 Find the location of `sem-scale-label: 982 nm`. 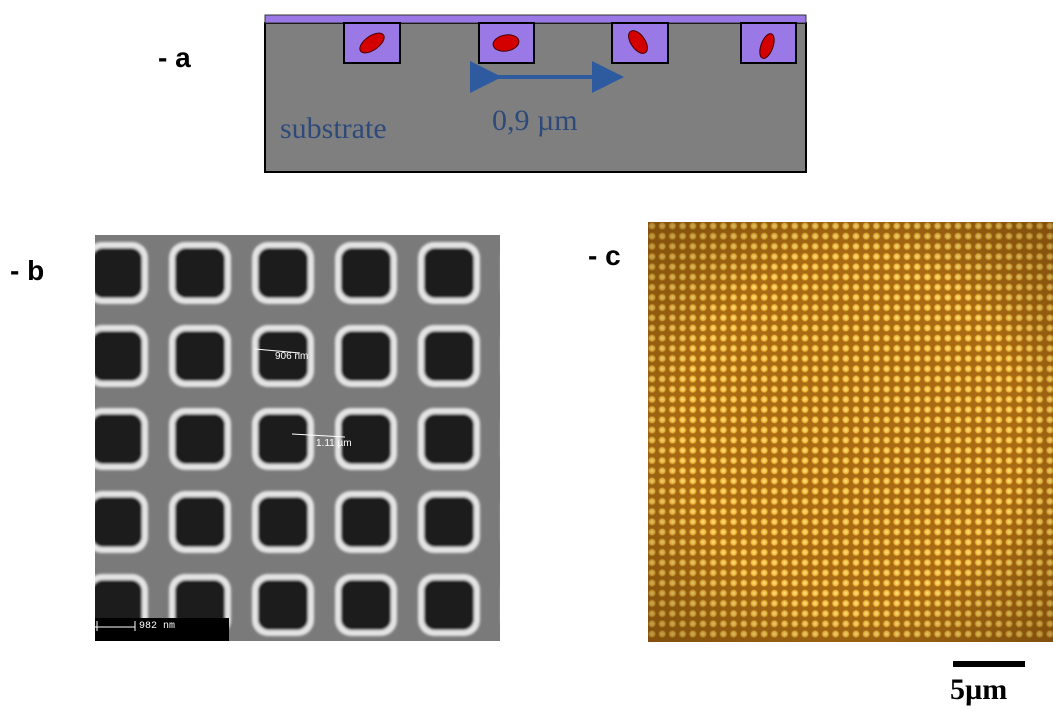

sem-scale-label: 982 nm is located at coordinates (157, 626).